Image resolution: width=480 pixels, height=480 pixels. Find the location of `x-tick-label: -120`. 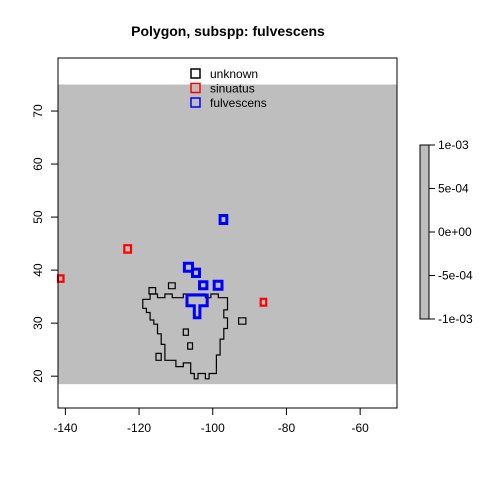

x-tick-label: -120 is located at coordinates (139, 428).